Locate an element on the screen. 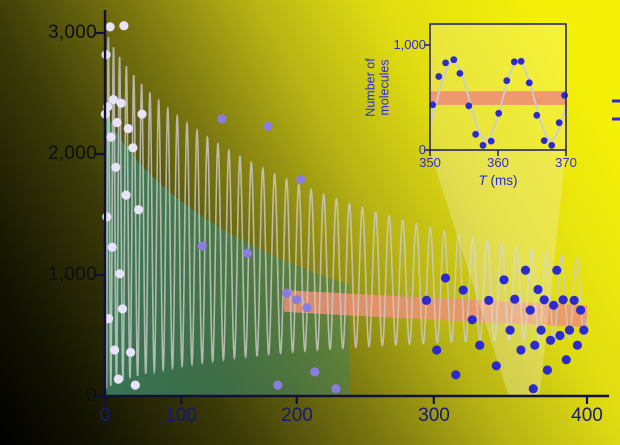 The image size is (620, 445). y-tick-label-1000: 1,000 is located at coordinates (72, 274).